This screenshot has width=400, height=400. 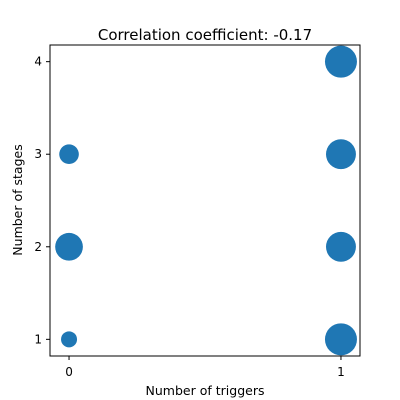 I want to click on y-tick-label-3: 4, so click(x=38, y=62).